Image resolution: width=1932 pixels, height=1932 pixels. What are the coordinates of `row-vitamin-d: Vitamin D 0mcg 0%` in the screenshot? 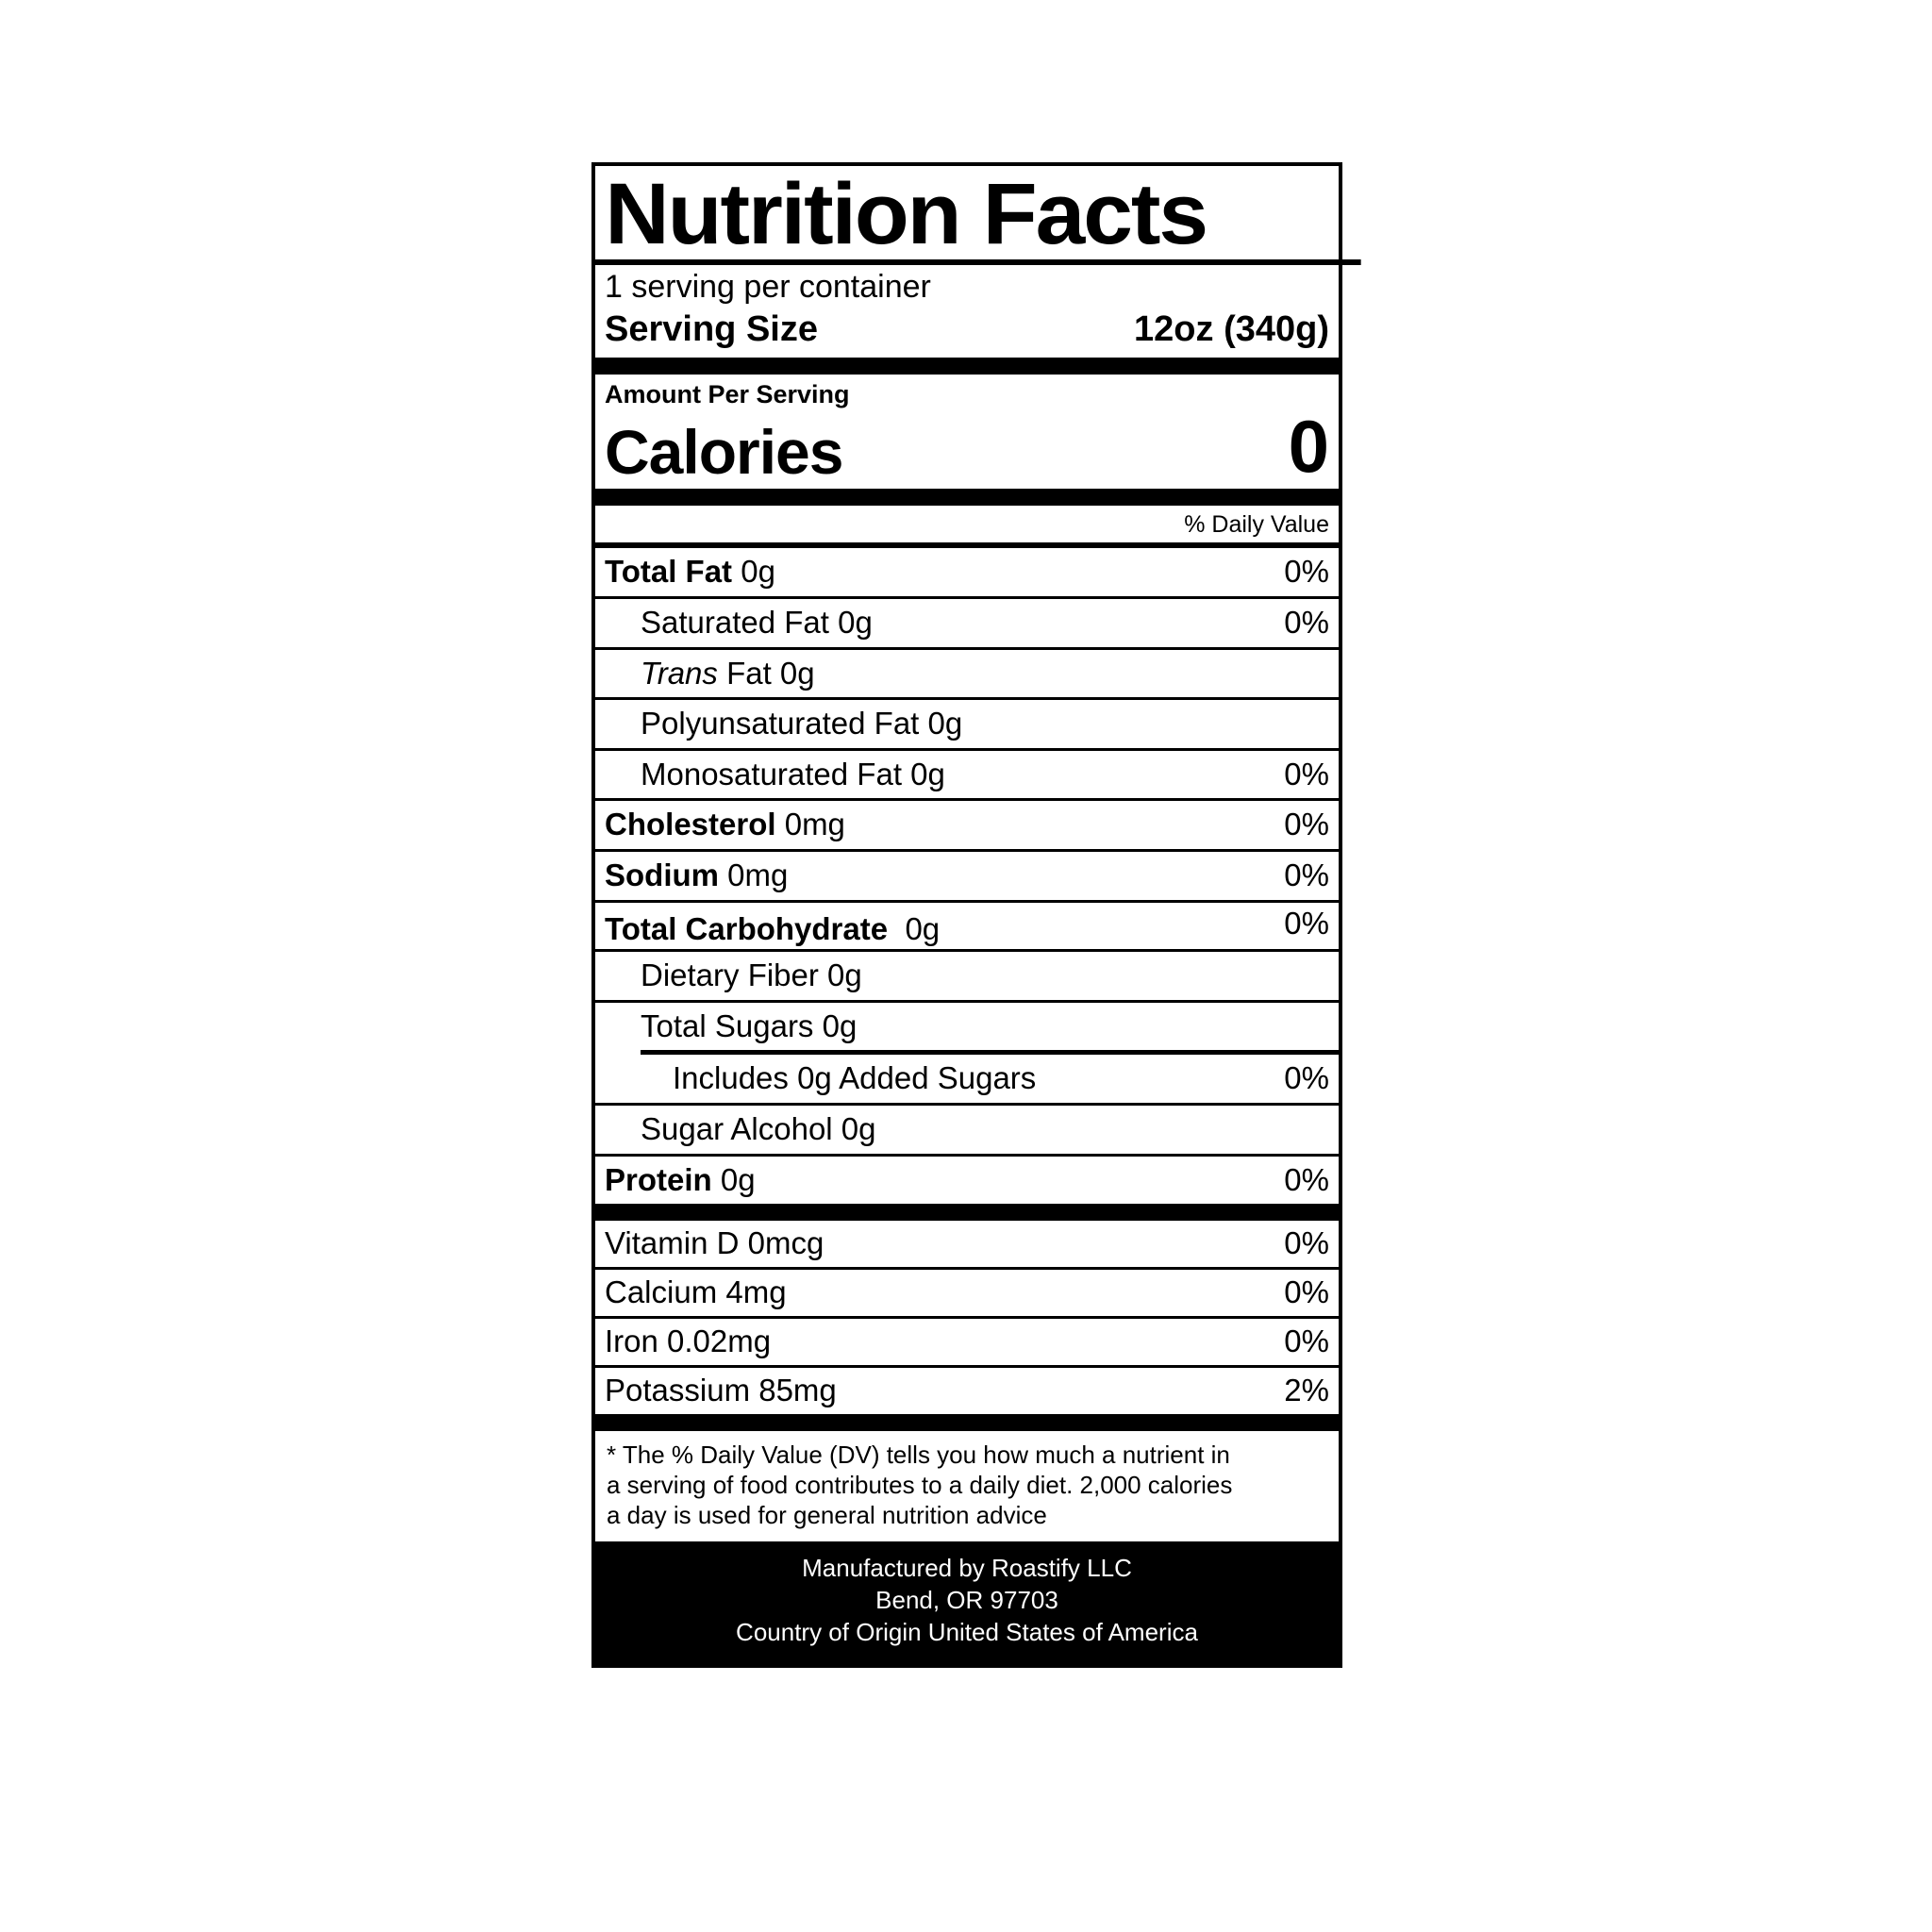 It's located at (967, 1246).